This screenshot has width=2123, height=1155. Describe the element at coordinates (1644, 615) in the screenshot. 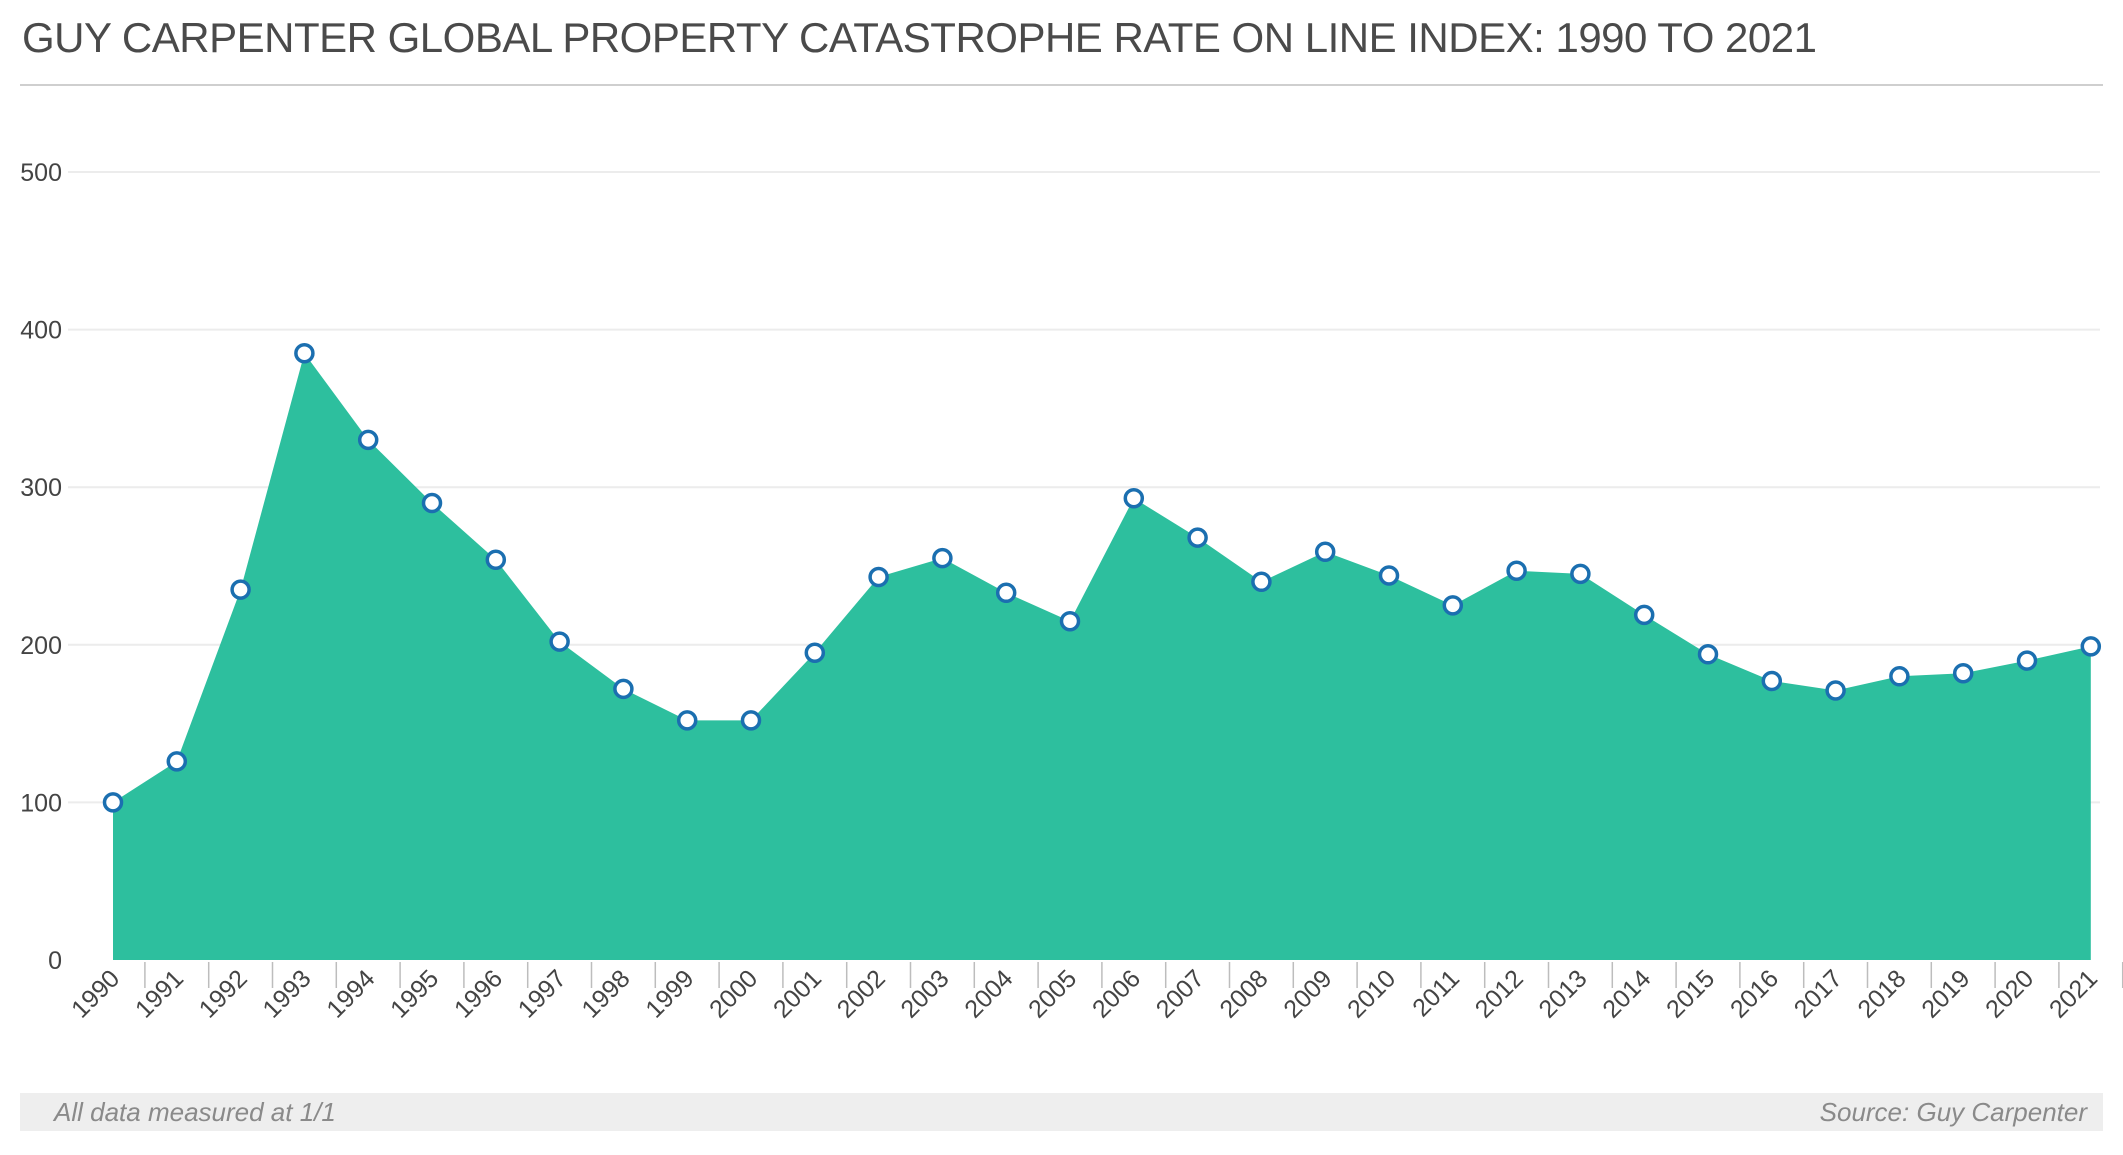

I see `data-point-2014` at that location.